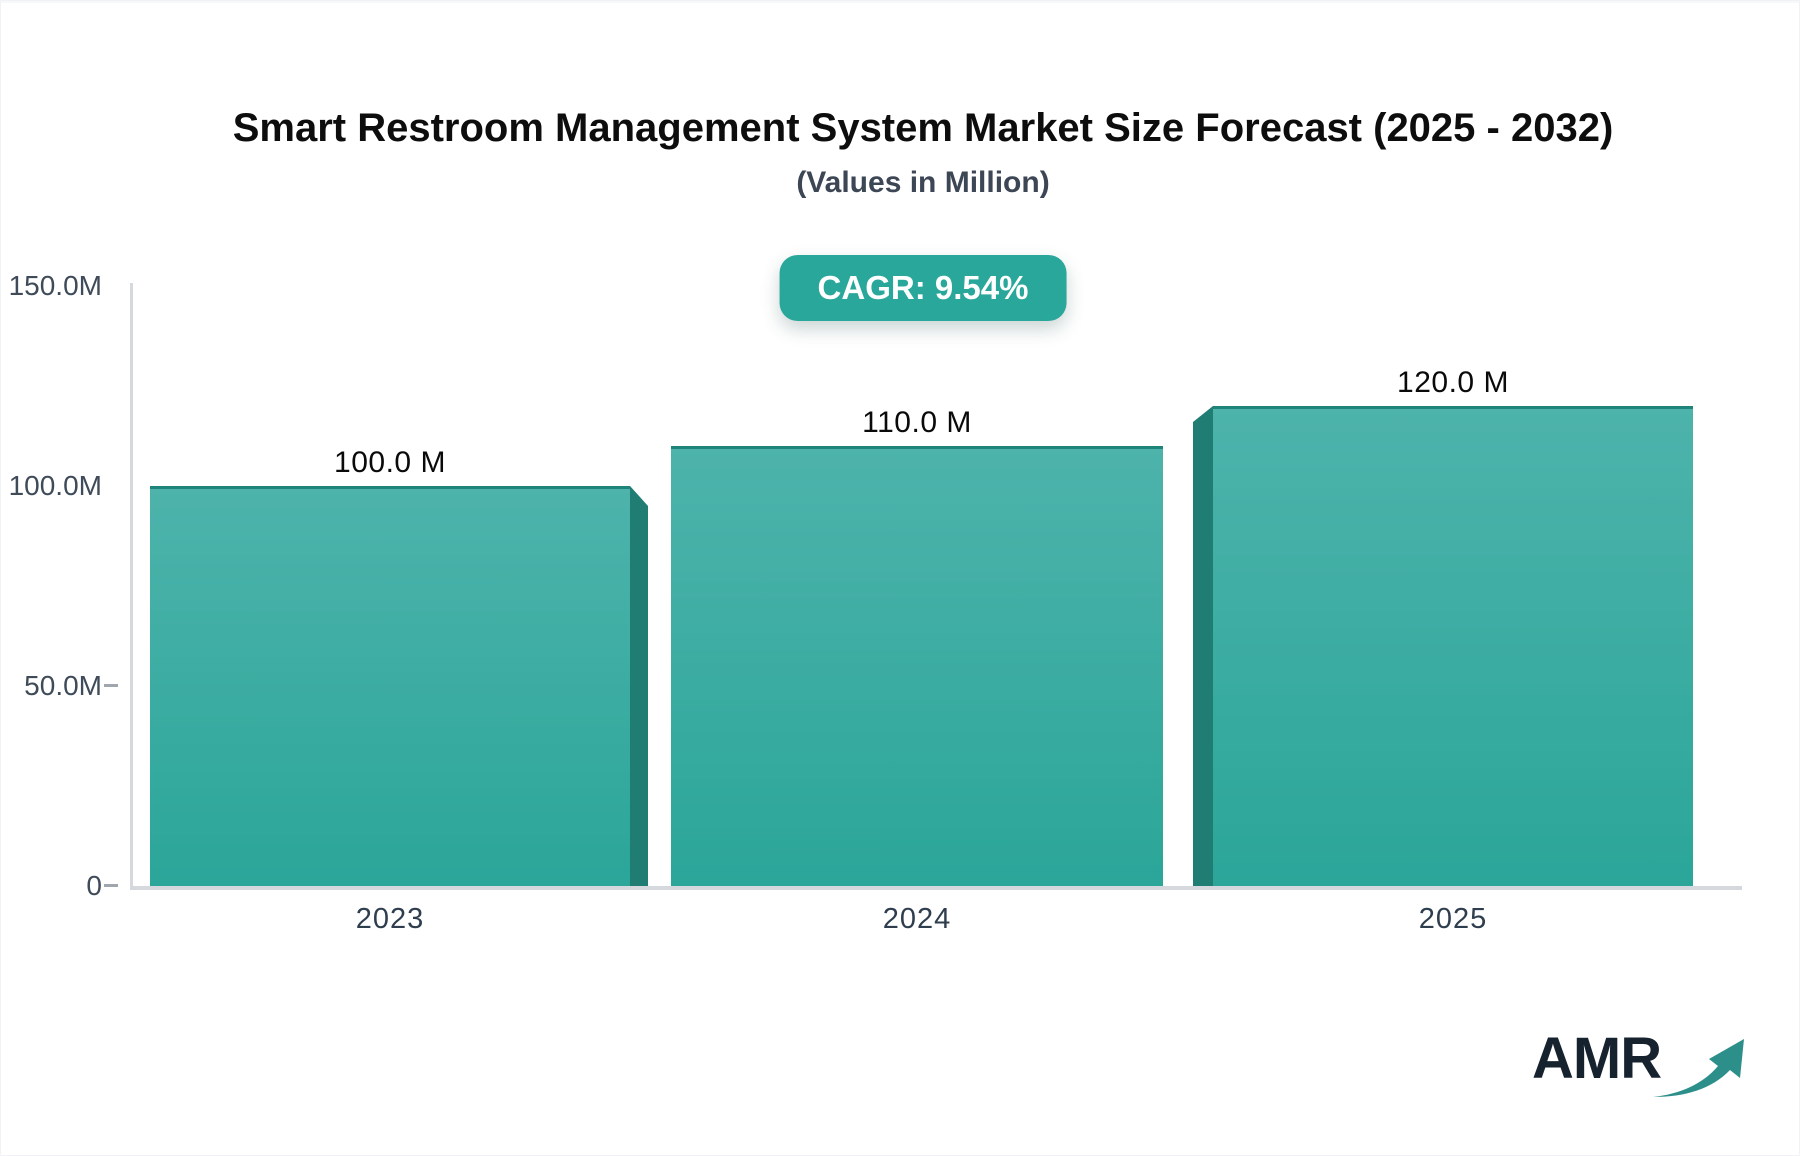 The image size is (1800, 1156). I want to click on bar-value-label: 120.0 M, so click(1453, 382).